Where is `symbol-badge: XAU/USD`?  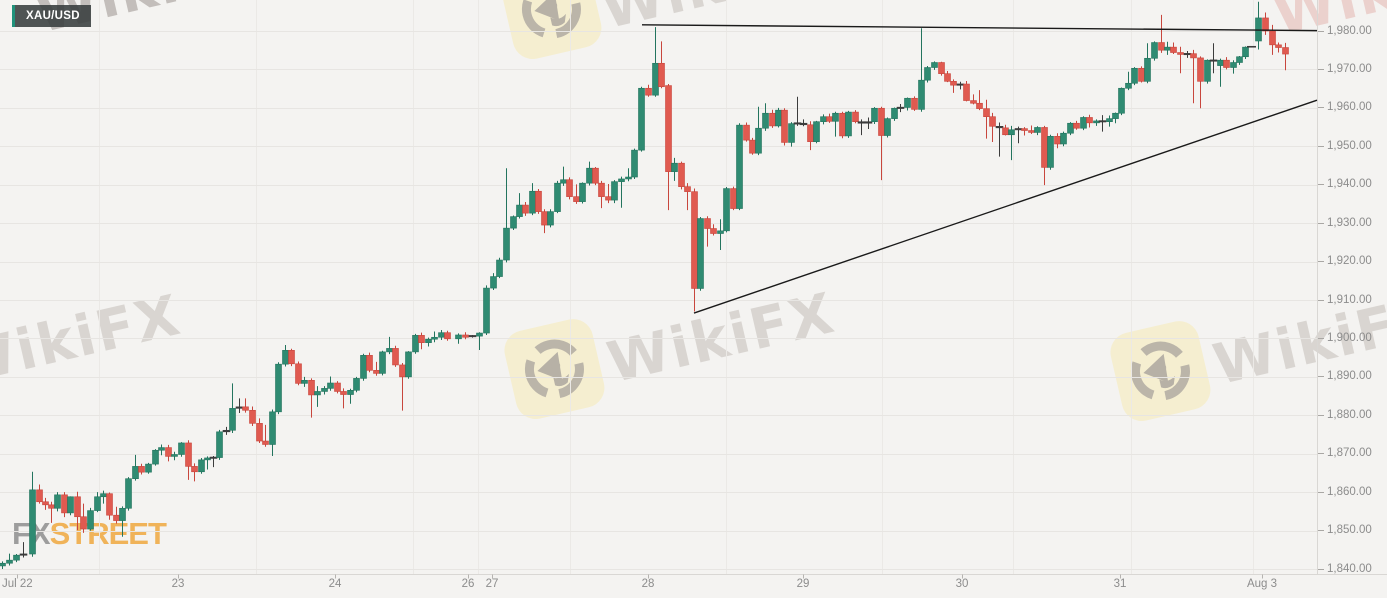 symbol-badge: XAU/USD is located at coordinates (51, 16).